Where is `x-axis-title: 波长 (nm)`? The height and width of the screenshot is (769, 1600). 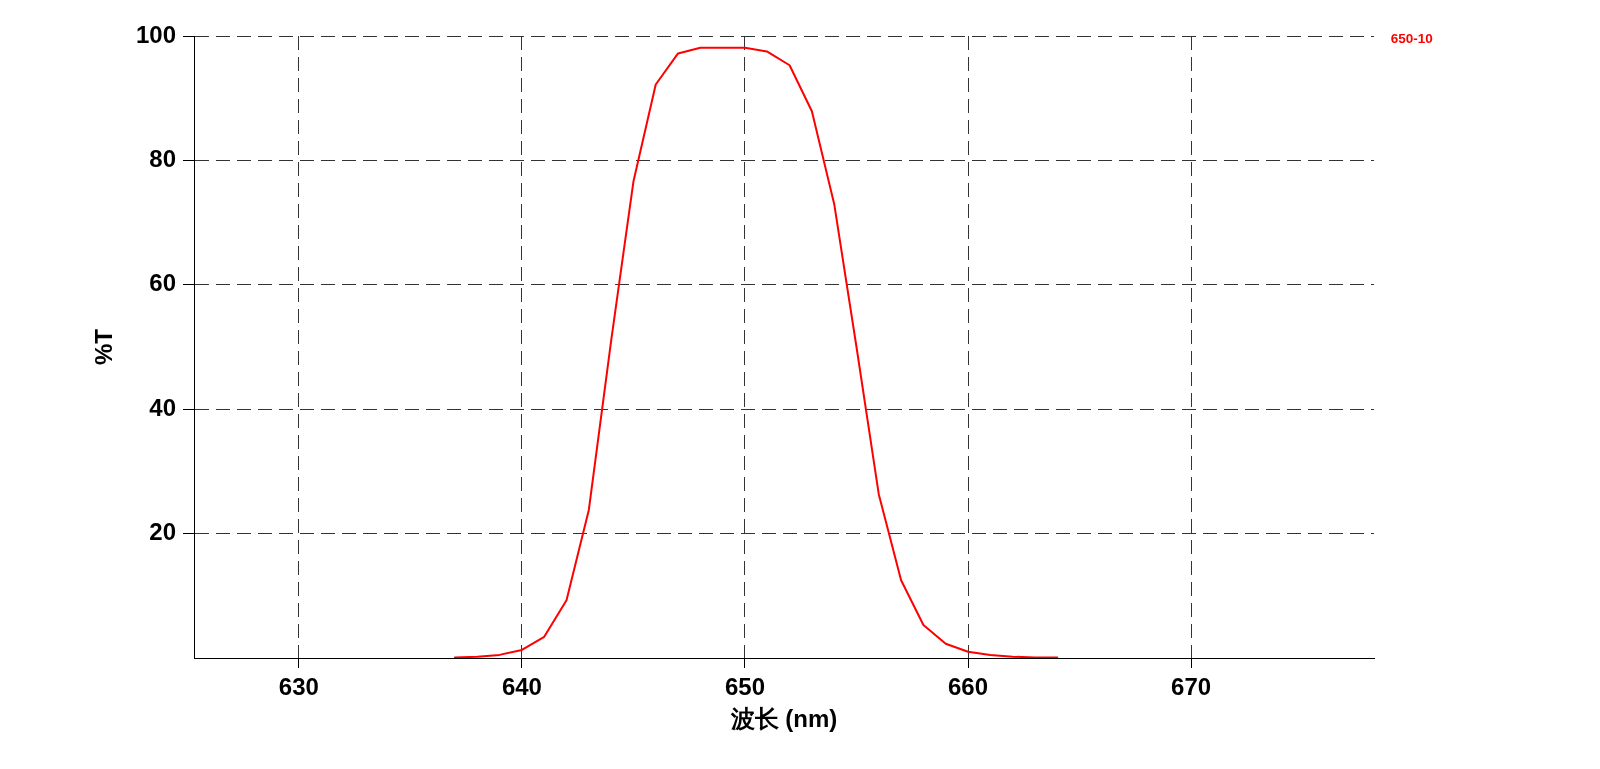 x-axis-title: 波长 (nm) is located at coordinates (783, 719).